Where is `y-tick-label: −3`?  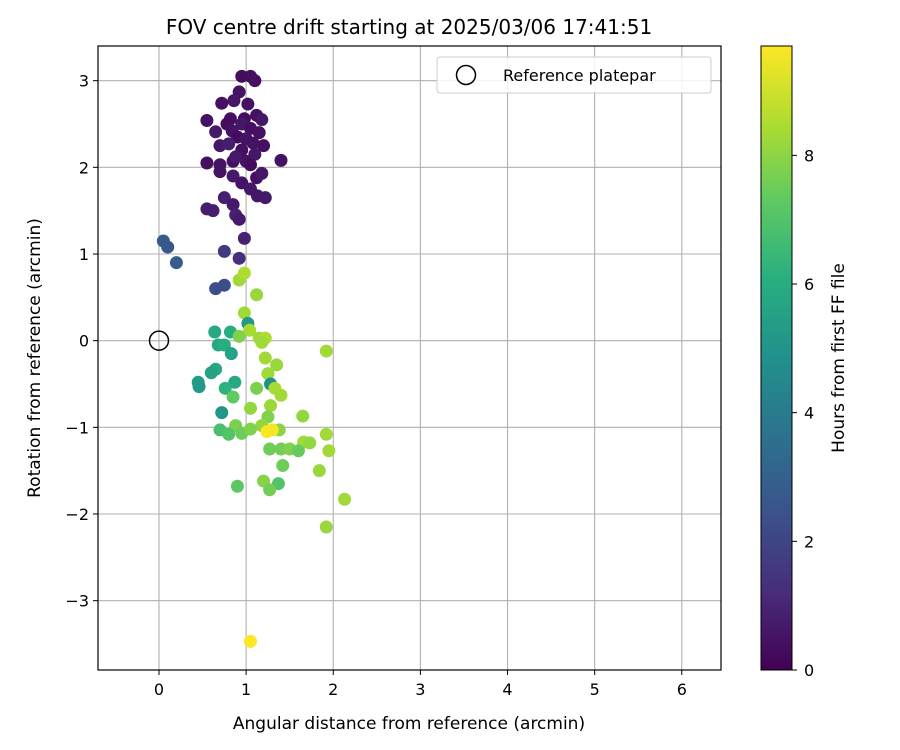 y-tick-label: −3 is located at coordinates (77, 601).